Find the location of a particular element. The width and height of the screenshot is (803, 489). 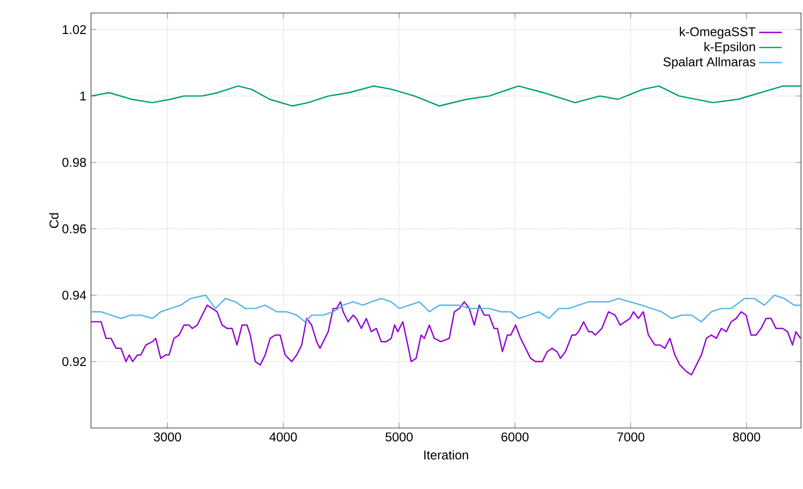

legend-label: k-Epsilon is located at coordinates (729, 48).